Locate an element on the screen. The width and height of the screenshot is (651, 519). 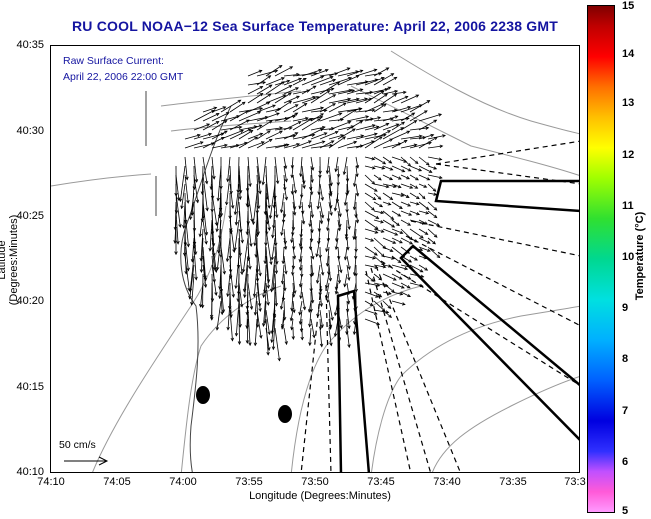
x-tick: 73:35 is located at coordinates (513, 482).